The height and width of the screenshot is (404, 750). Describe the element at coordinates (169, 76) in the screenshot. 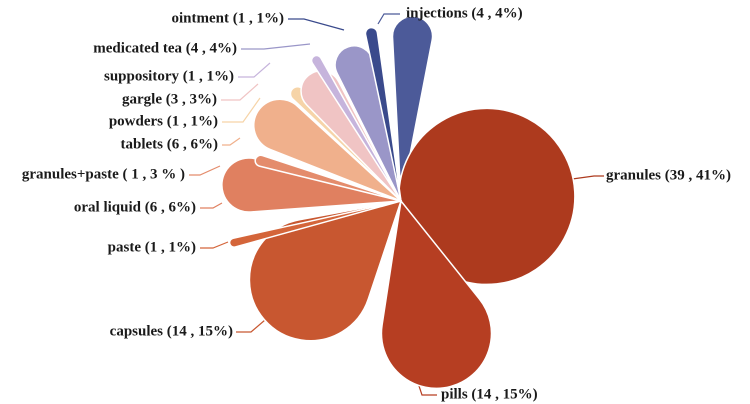

I see `label-suppository: suppository (1 , 1%)` at that location.